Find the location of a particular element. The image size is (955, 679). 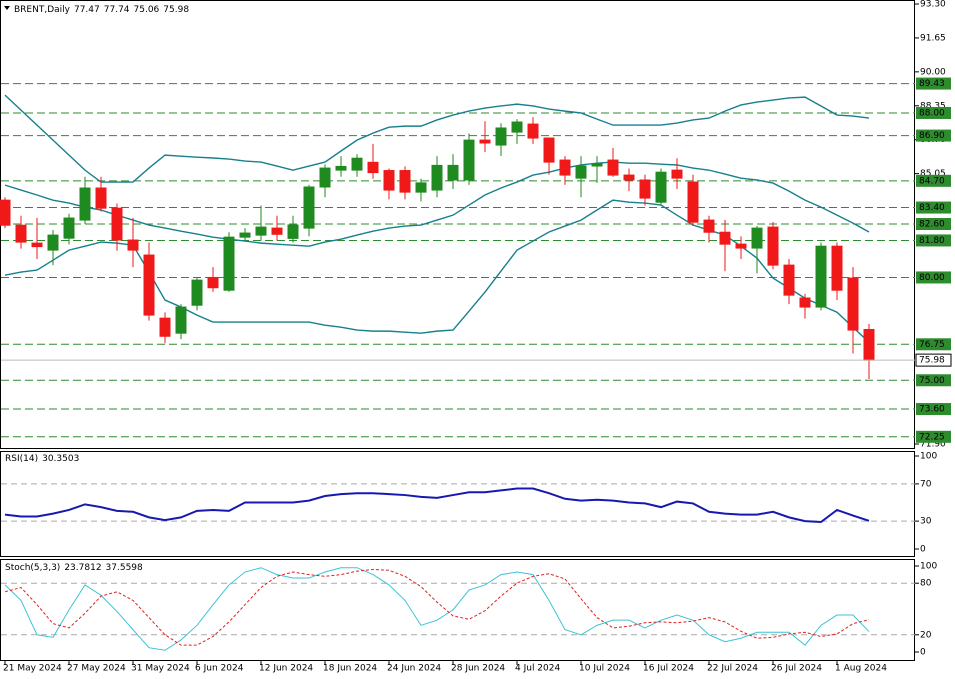

stoch-header: Stoch(5,3,3) 23.7812 37.5598 is located at coordinates (74, 568).